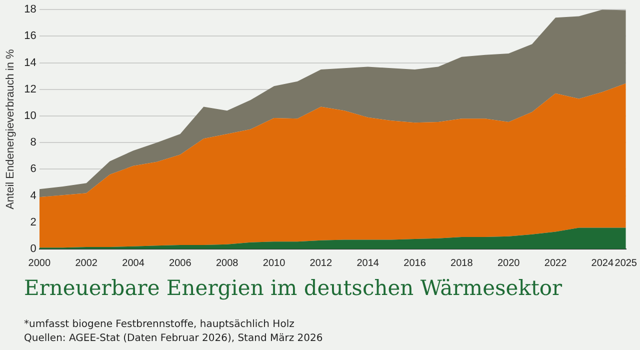 This screenshot has height=350, width=640. Describe the element at coordinates (10, 129) in the screenshot. I see `y-axis-title: Anteil Endenergieverbrauch in %` at that location.